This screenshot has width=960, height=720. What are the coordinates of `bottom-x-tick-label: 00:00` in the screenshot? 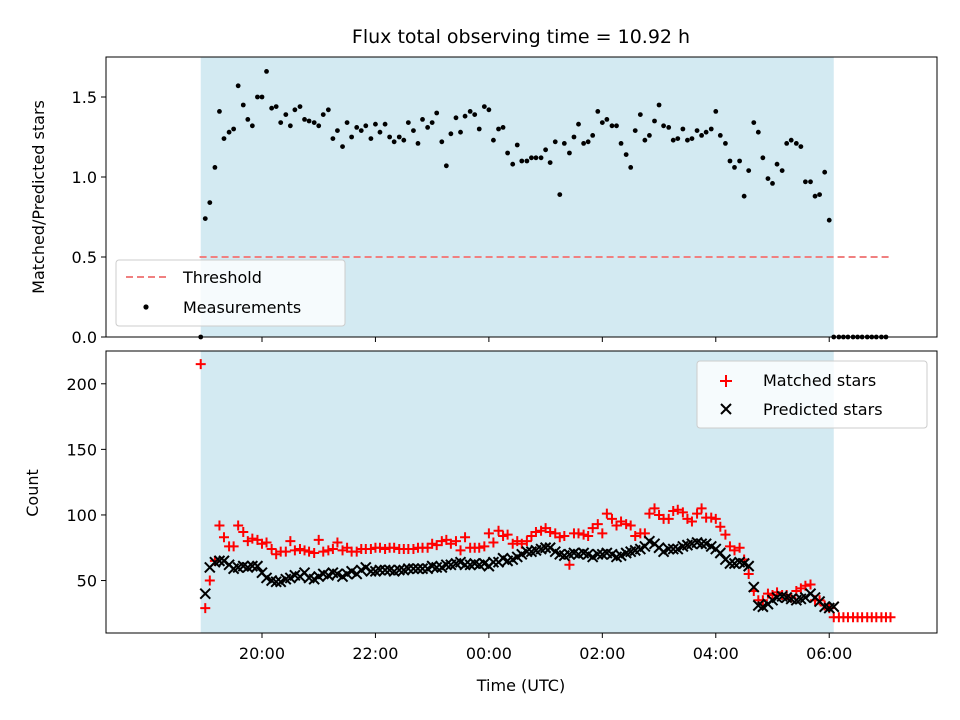 It's located at (489, 653).